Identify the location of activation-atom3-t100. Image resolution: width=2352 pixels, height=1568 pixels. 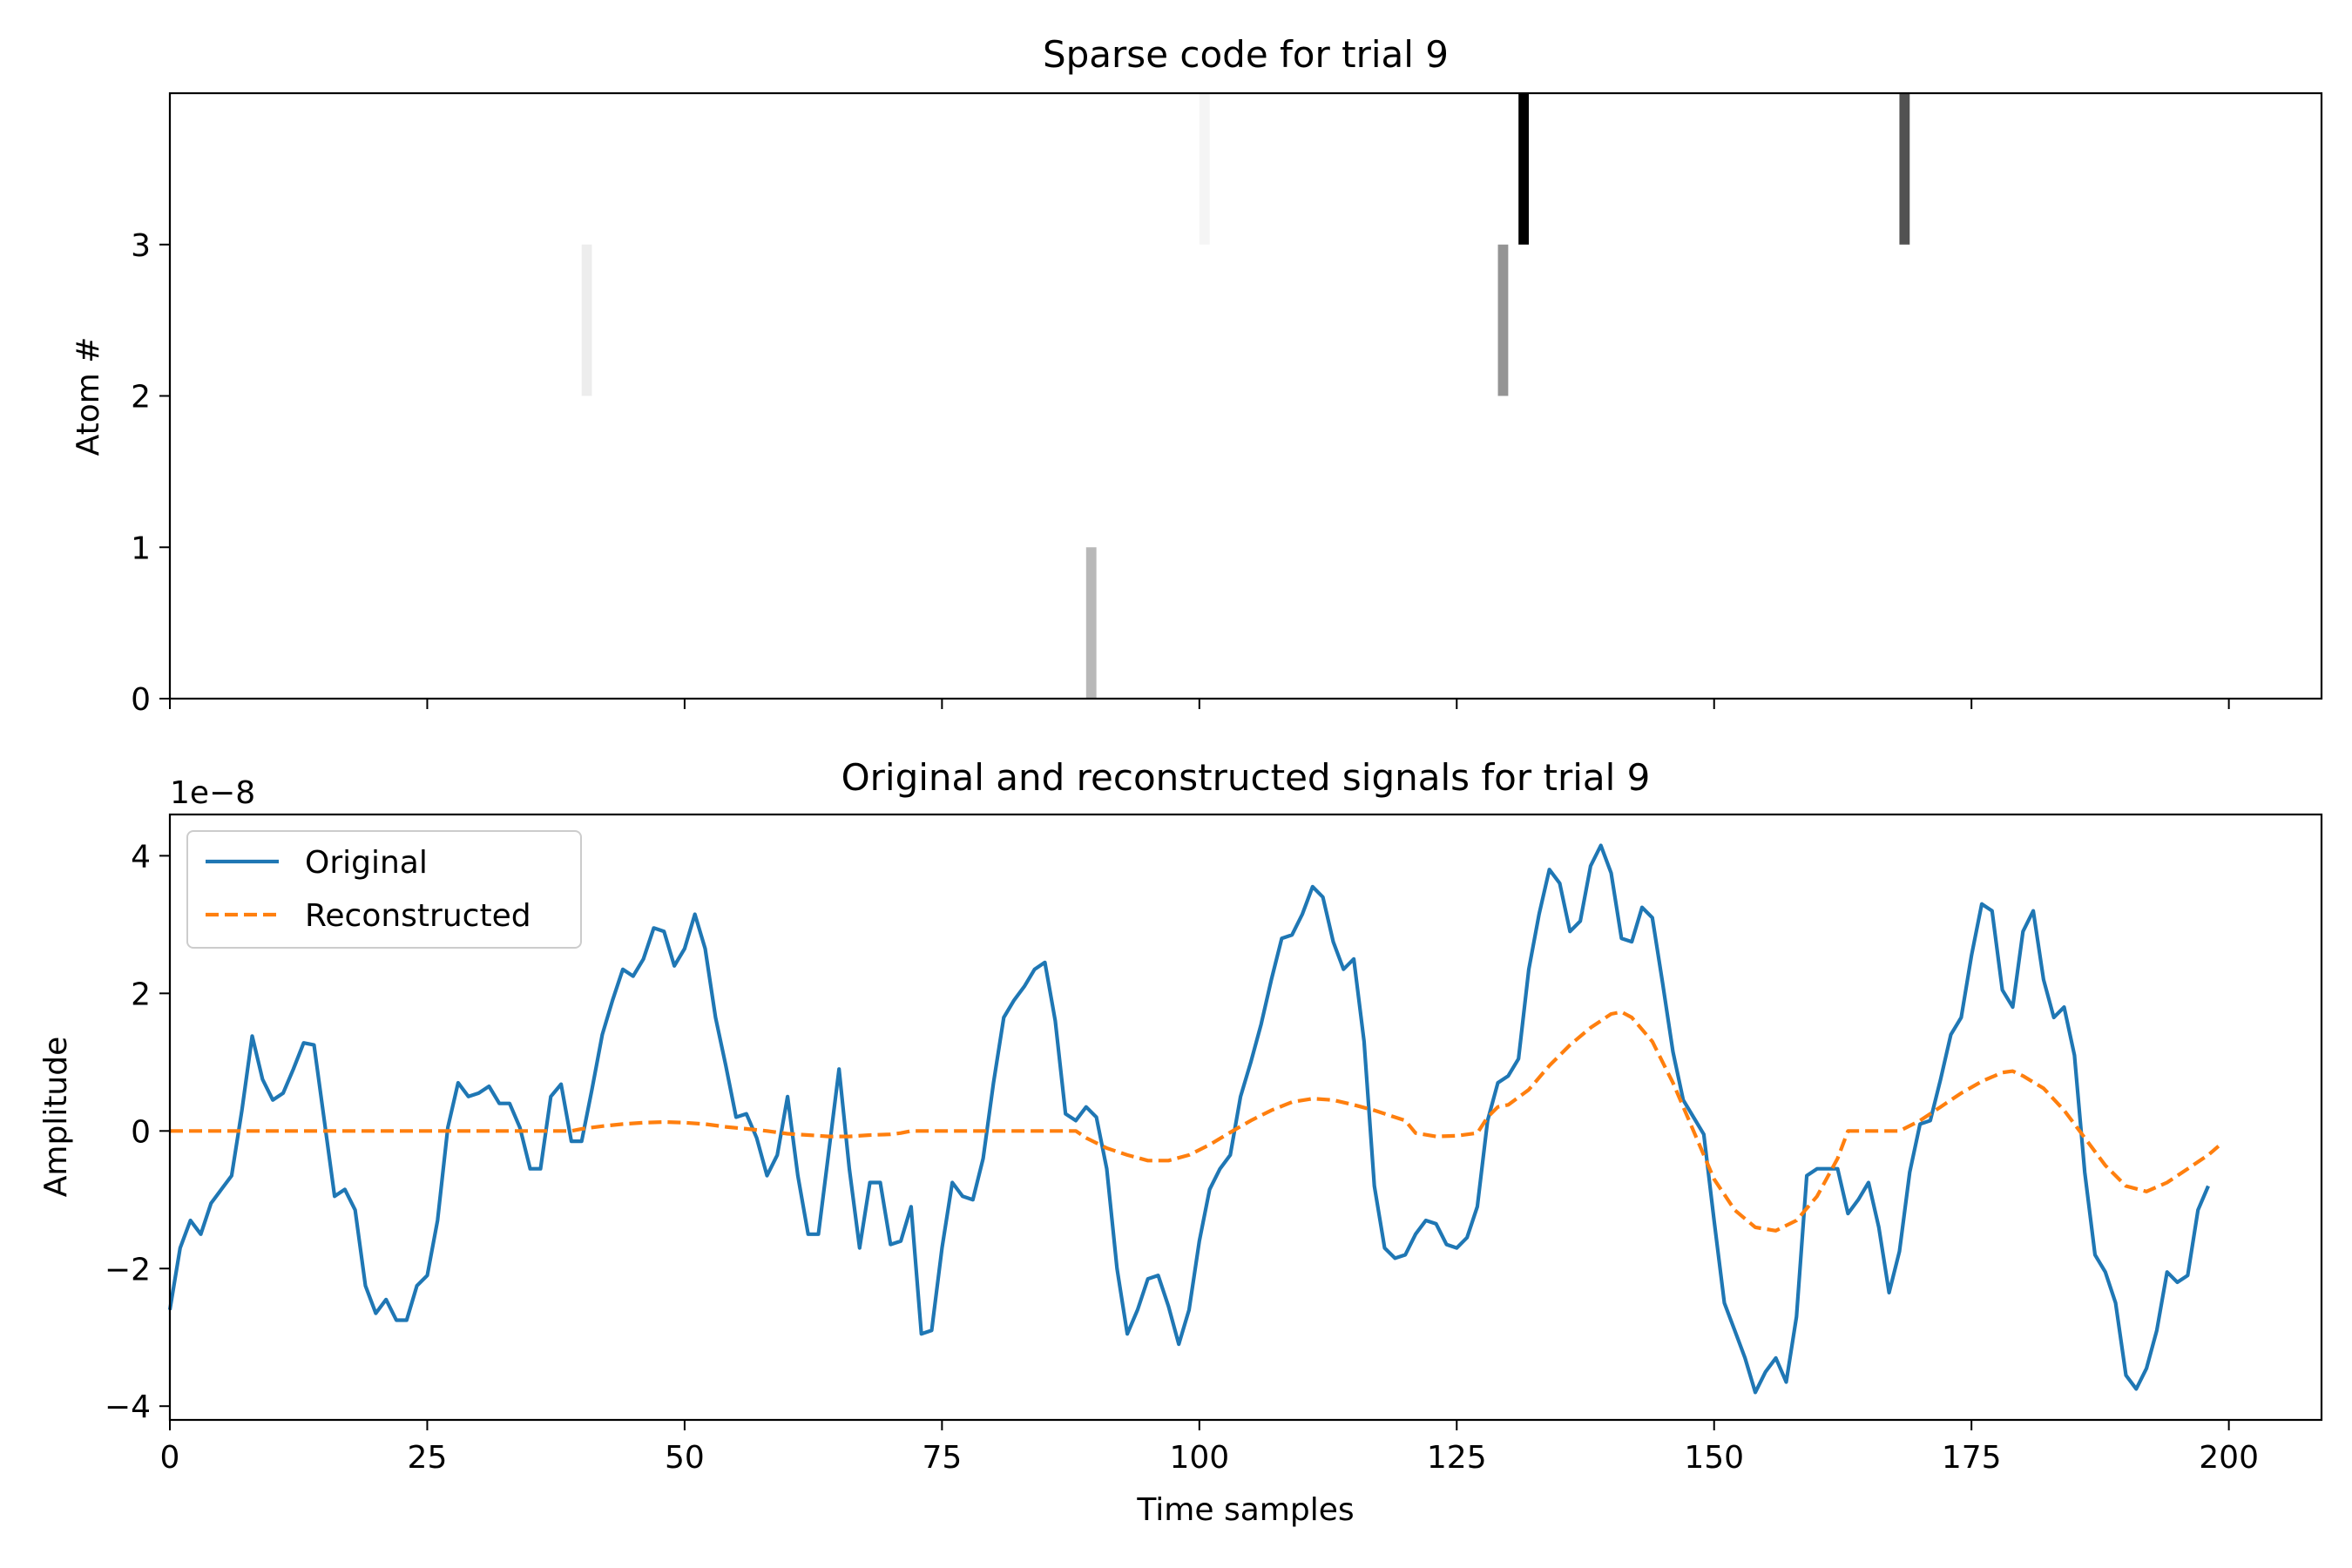
(1204, 169).